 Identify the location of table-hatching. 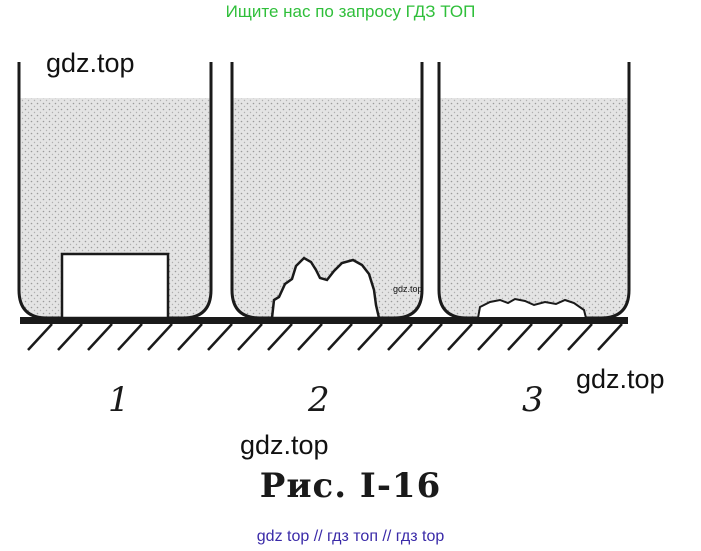
(325, 337).